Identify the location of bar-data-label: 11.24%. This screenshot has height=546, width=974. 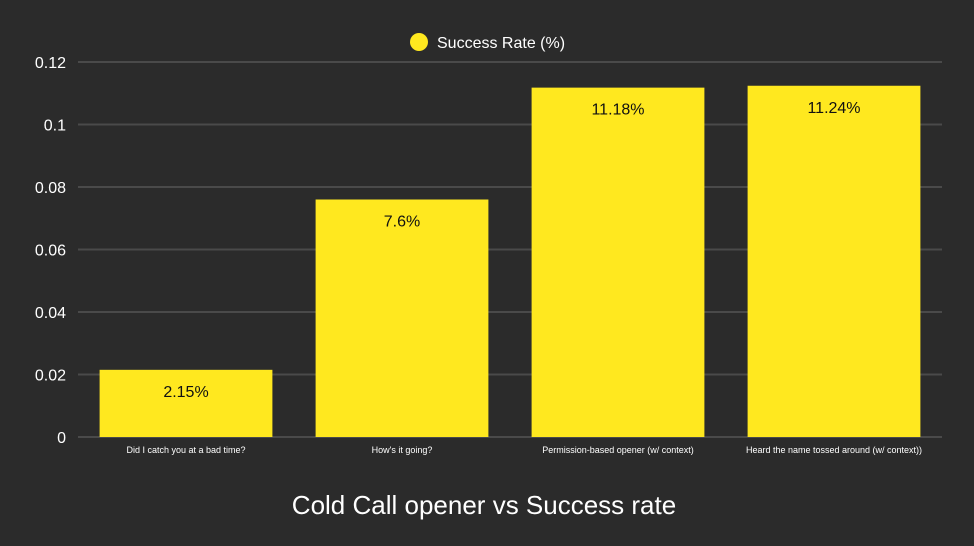
(833, 108).